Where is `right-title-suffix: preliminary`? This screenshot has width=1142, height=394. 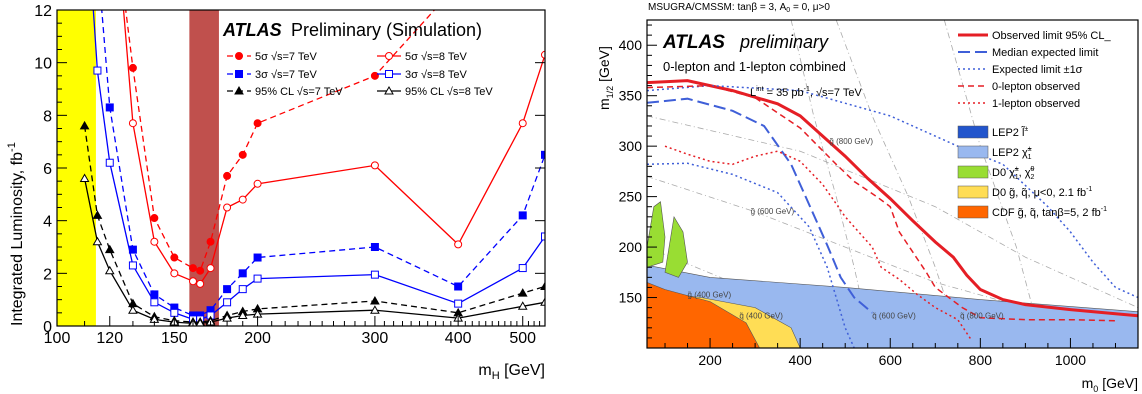
right-title-suffix: preliminary is located at coordinates (784, 42).